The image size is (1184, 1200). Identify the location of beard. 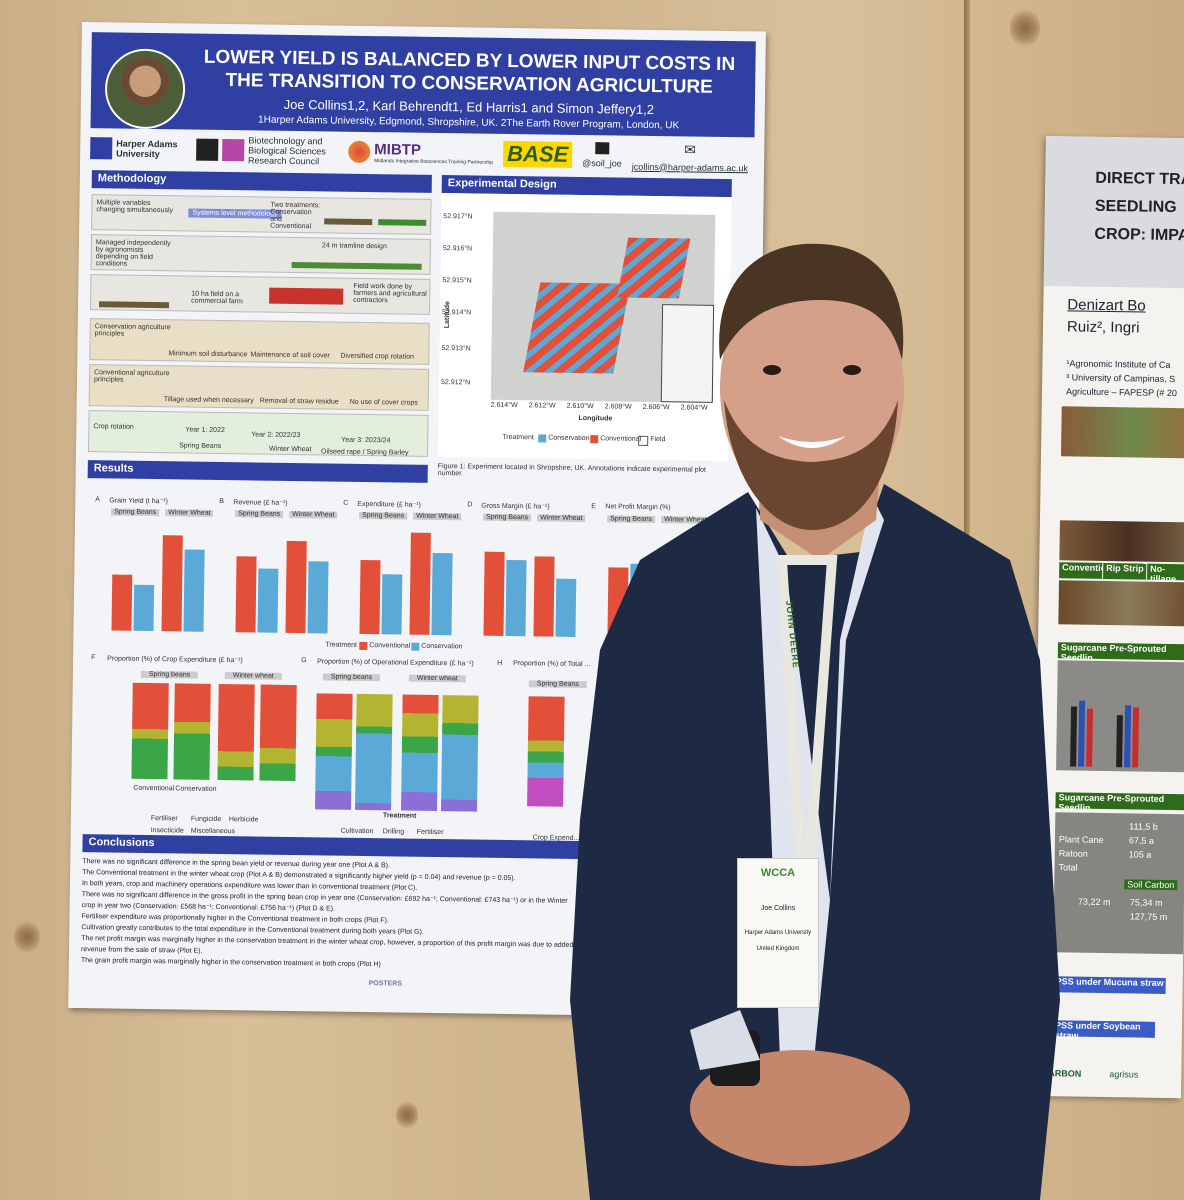
(811, 465).